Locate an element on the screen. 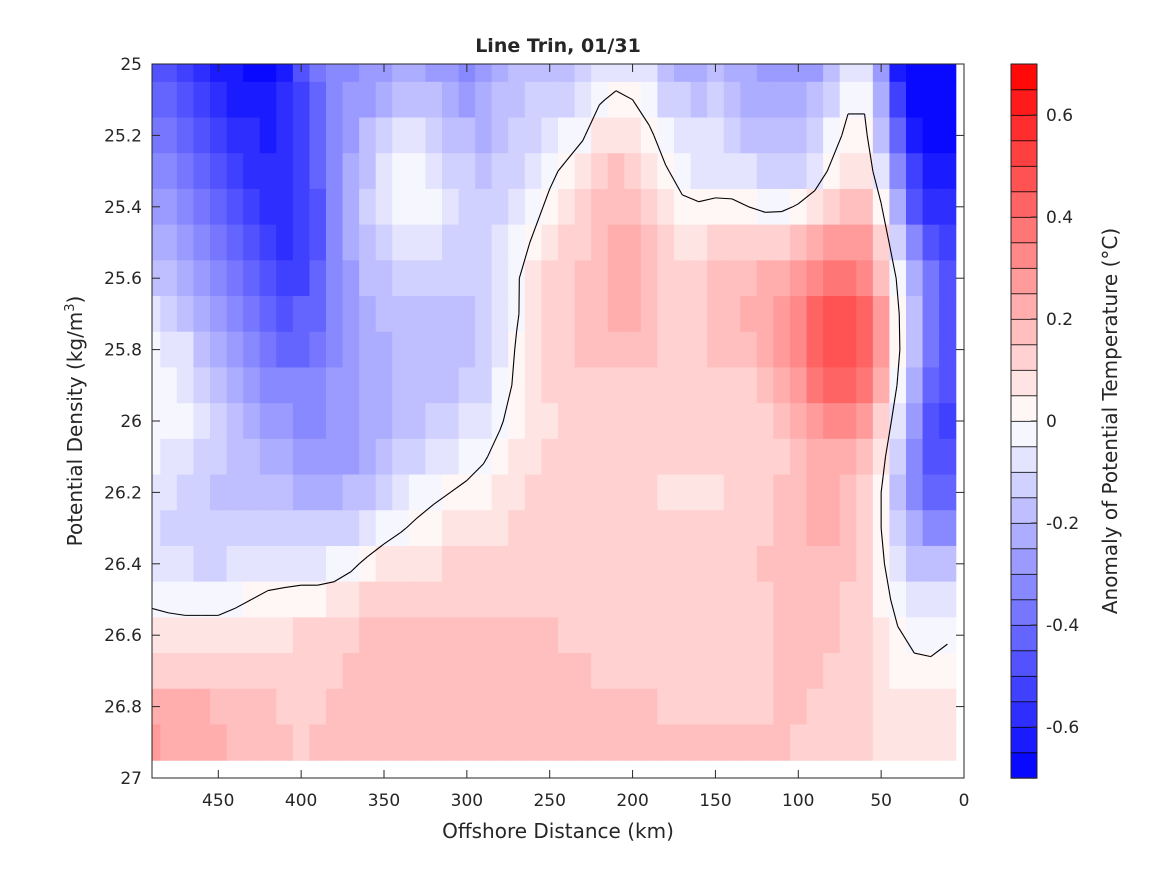  y-axis-label-close: ) is located at coordinates (75, 300).